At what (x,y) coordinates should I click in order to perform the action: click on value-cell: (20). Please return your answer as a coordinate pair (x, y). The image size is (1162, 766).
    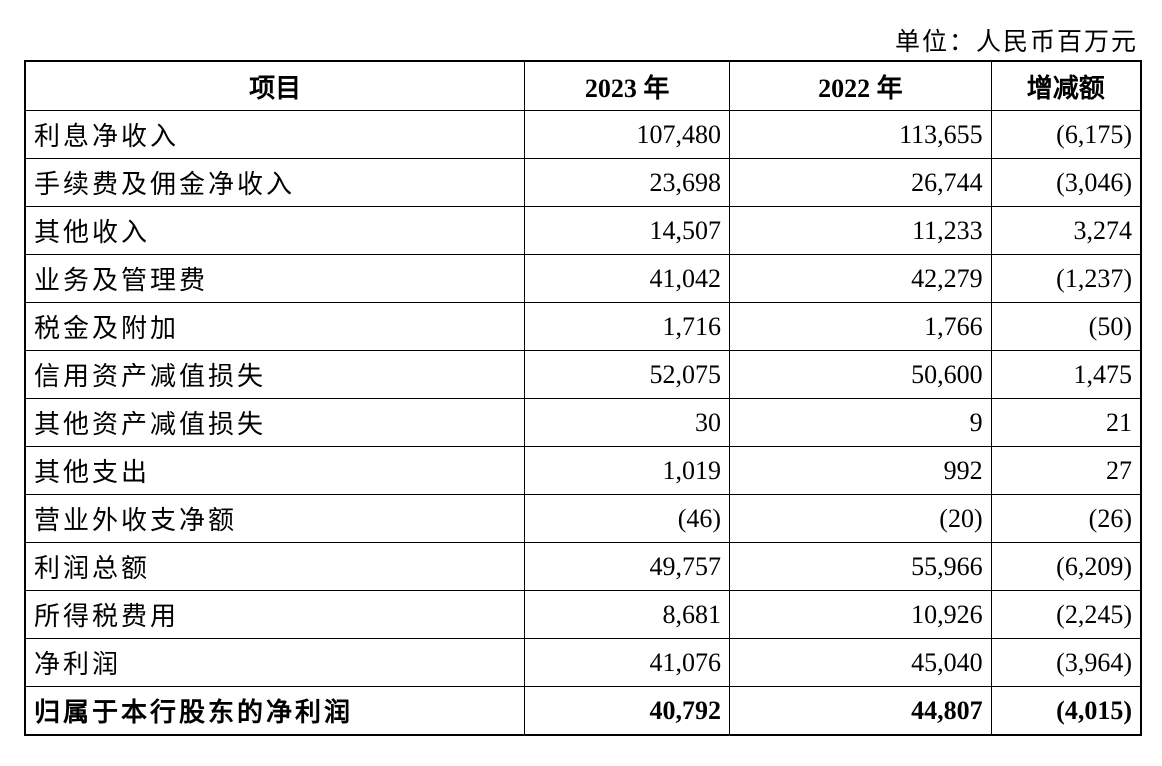
    Looking at the image, I should click on (860, 518).